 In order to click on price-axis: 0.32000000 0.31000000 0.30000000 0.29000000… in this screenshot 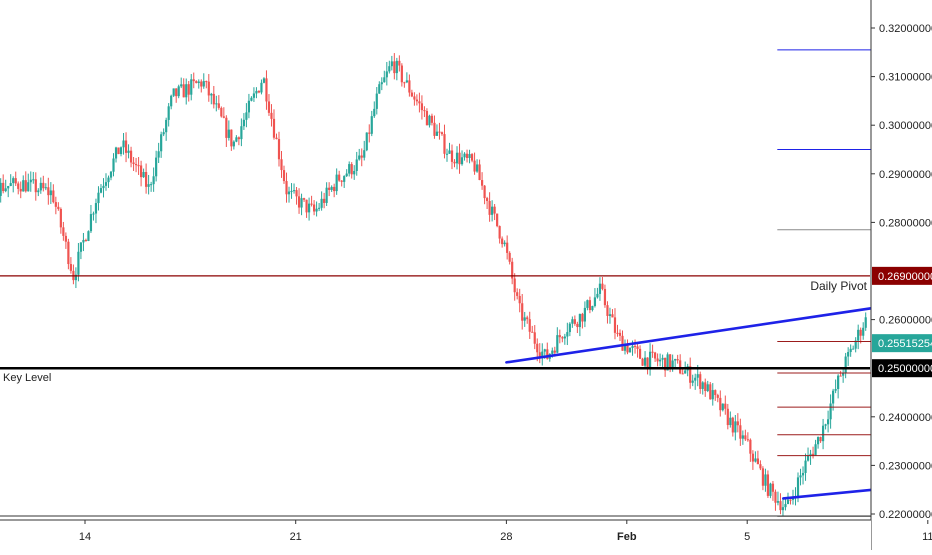, I will do `click(901, 275)`.